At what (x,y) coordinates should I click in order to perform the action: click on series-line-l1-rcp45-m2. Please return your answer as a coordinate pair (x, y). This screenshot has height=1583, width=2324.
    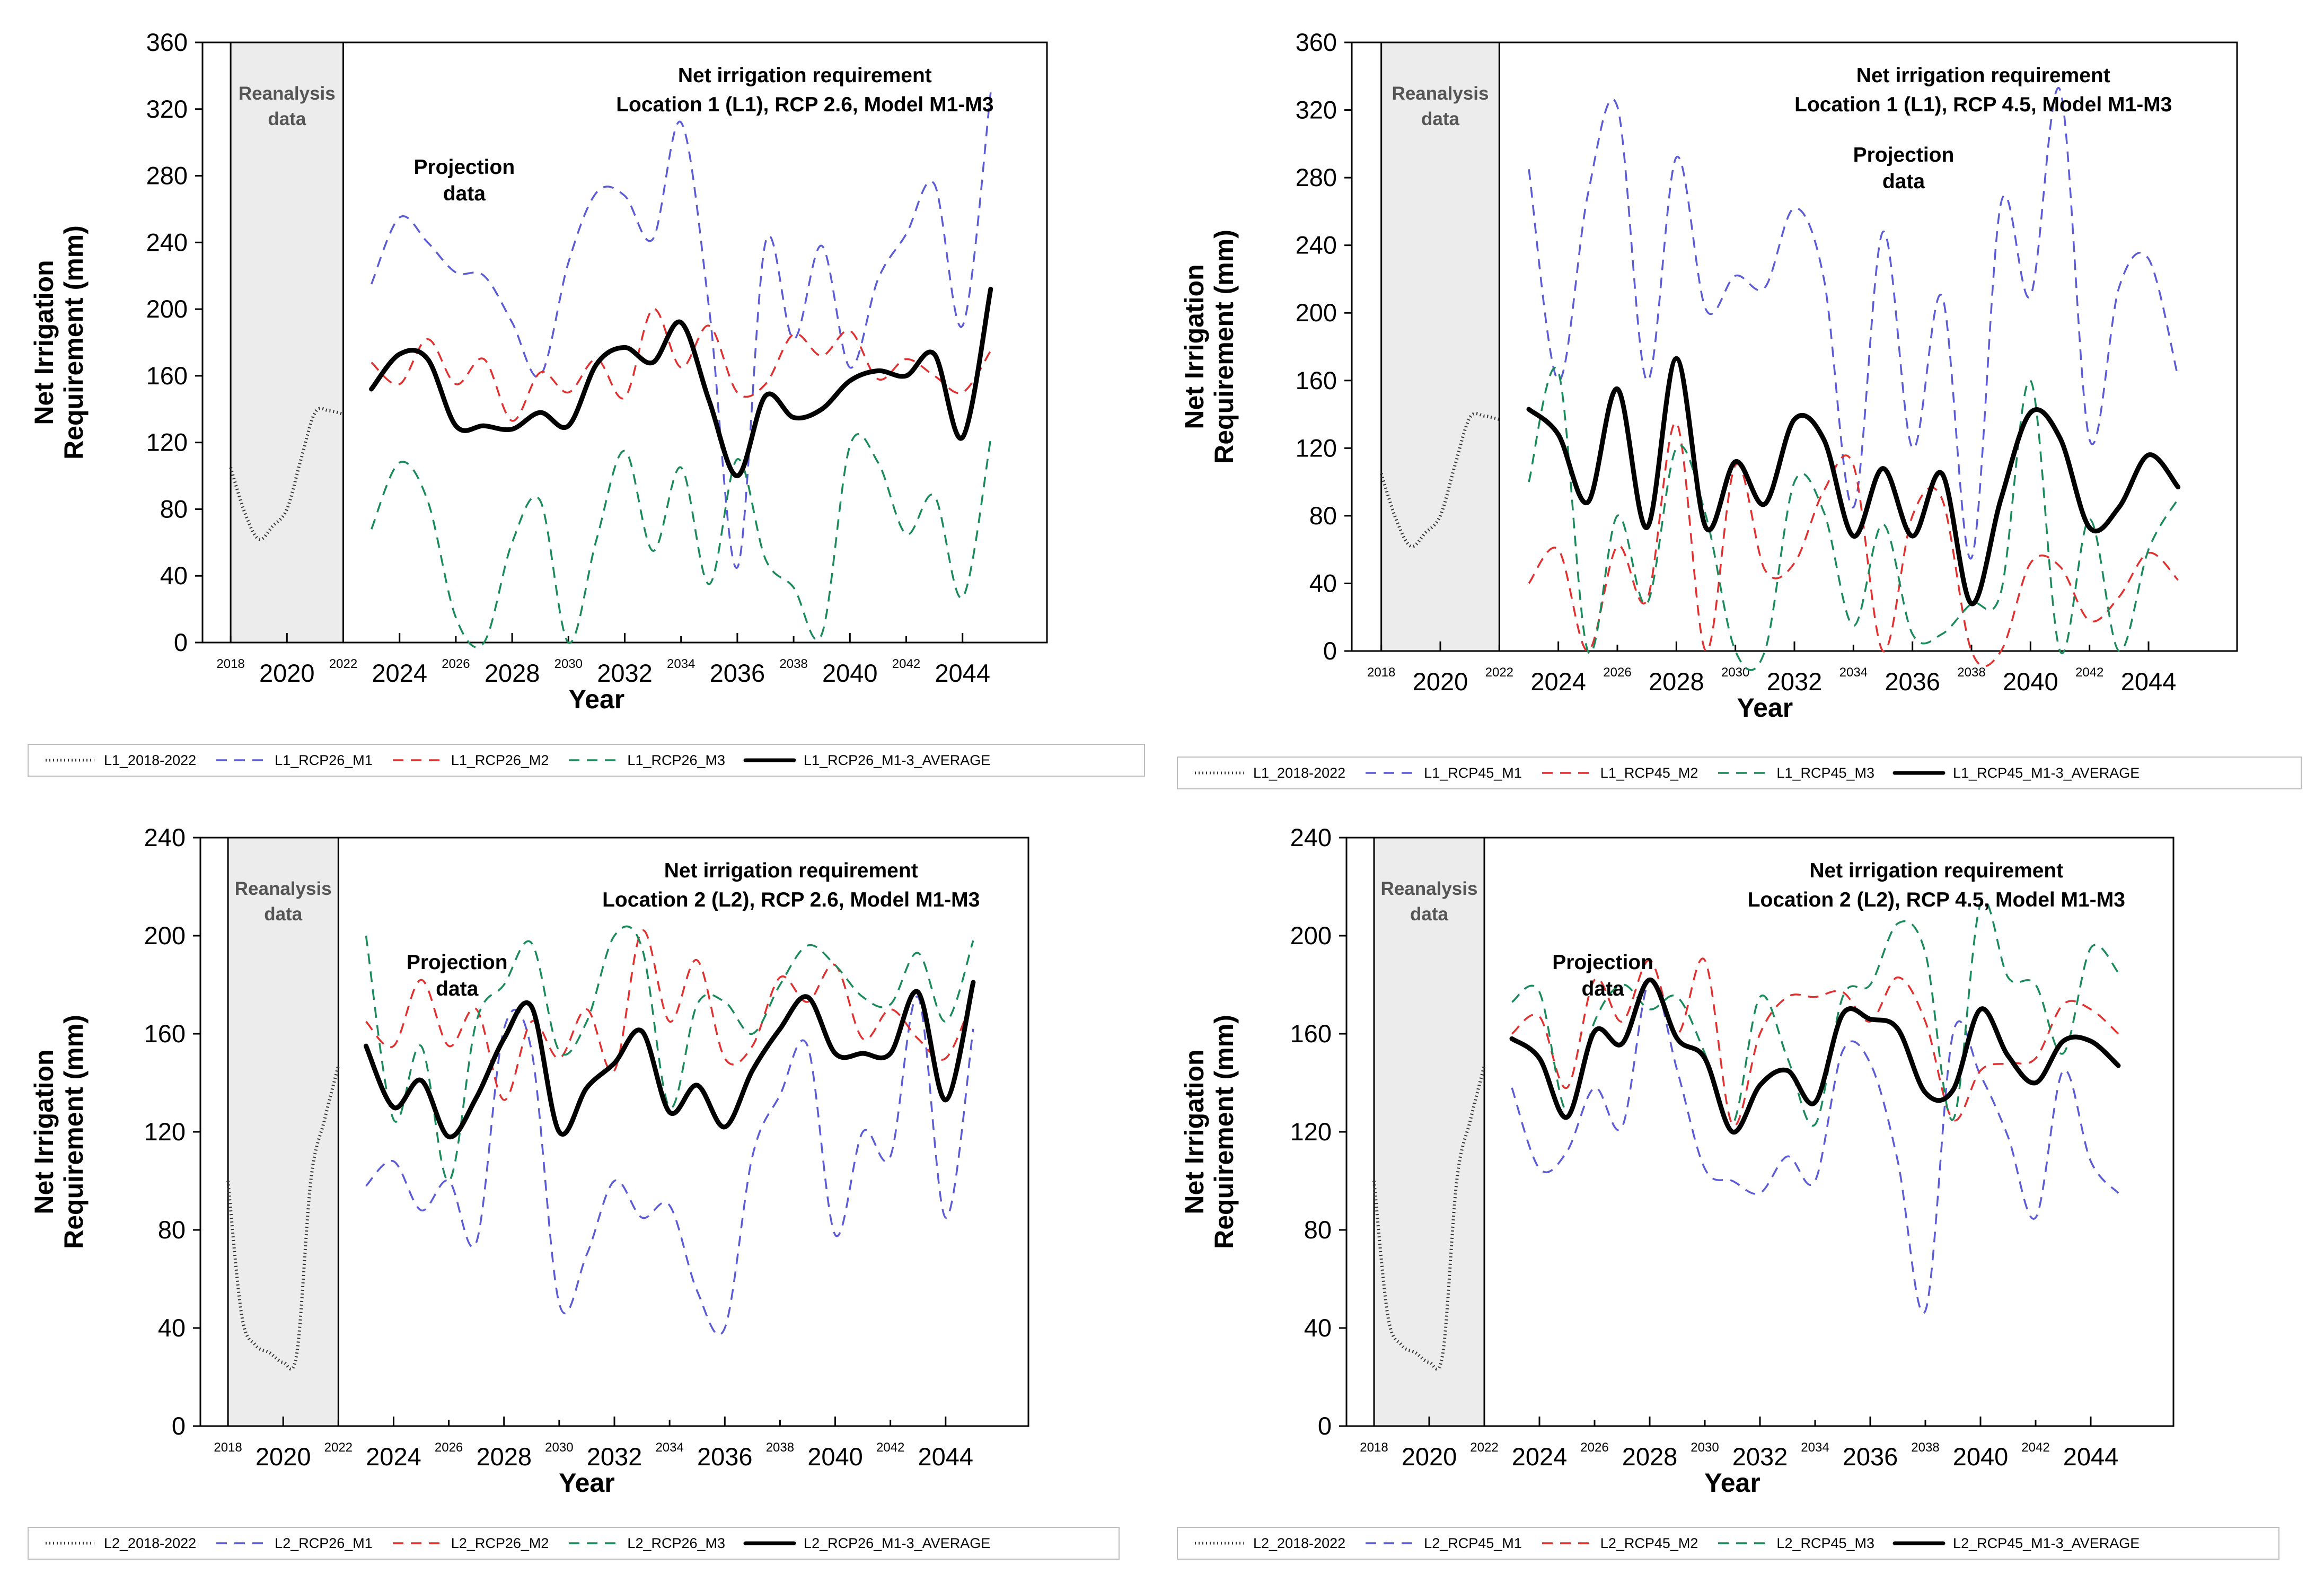
    Looking at the image, I should click on (1853, 544).